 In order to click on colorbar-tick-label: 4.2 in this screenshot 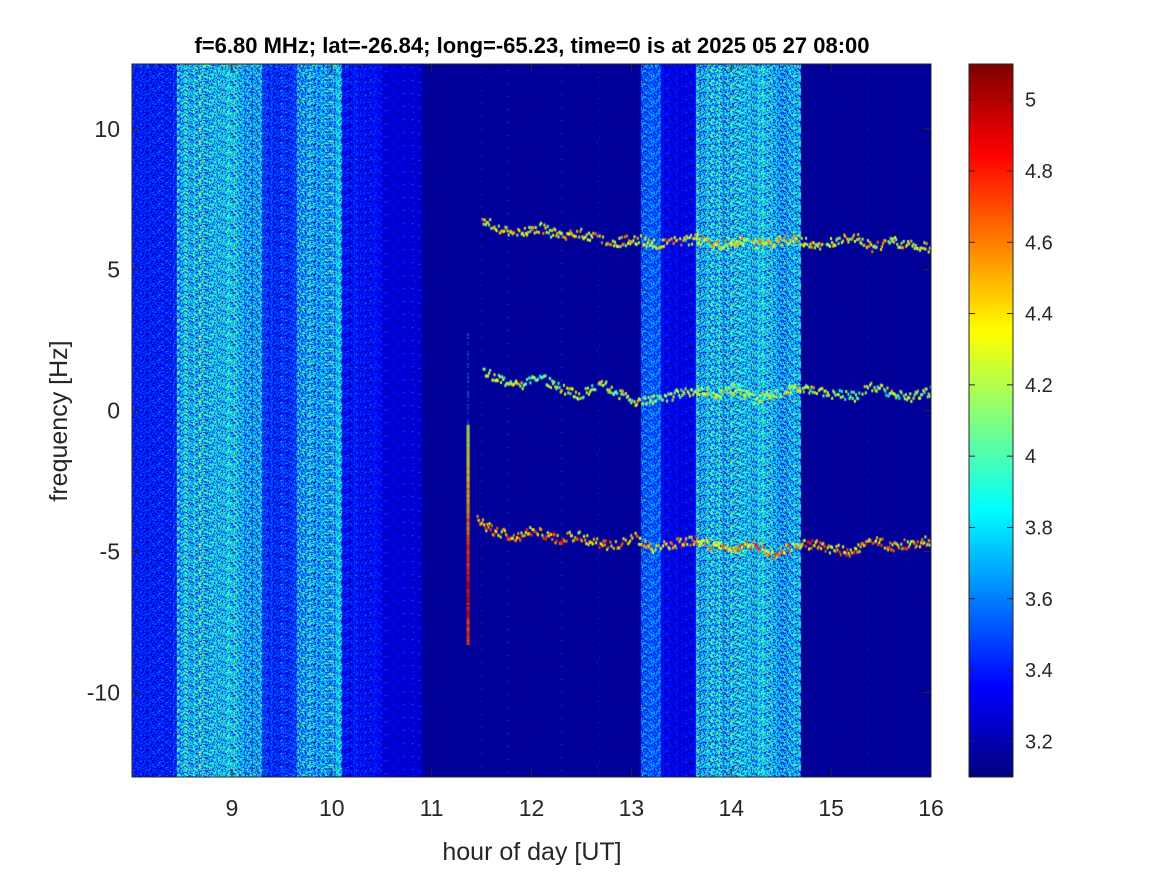, I will do `click(1039, 386)`.